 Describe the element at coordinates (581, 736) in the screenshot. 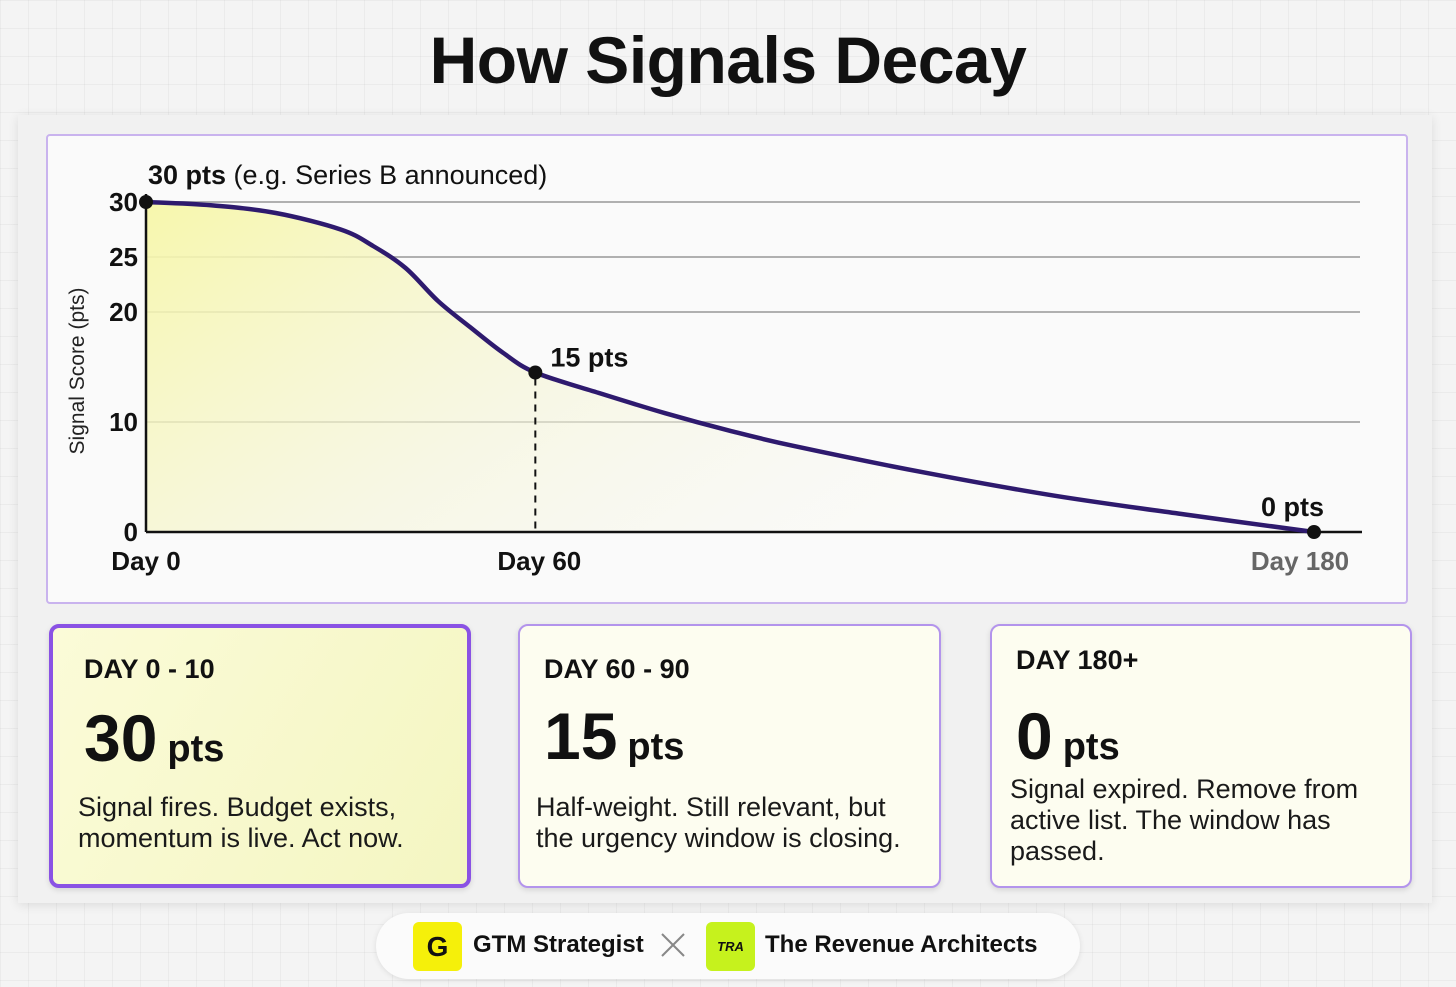

I see `card-score-value: 15` at that location.